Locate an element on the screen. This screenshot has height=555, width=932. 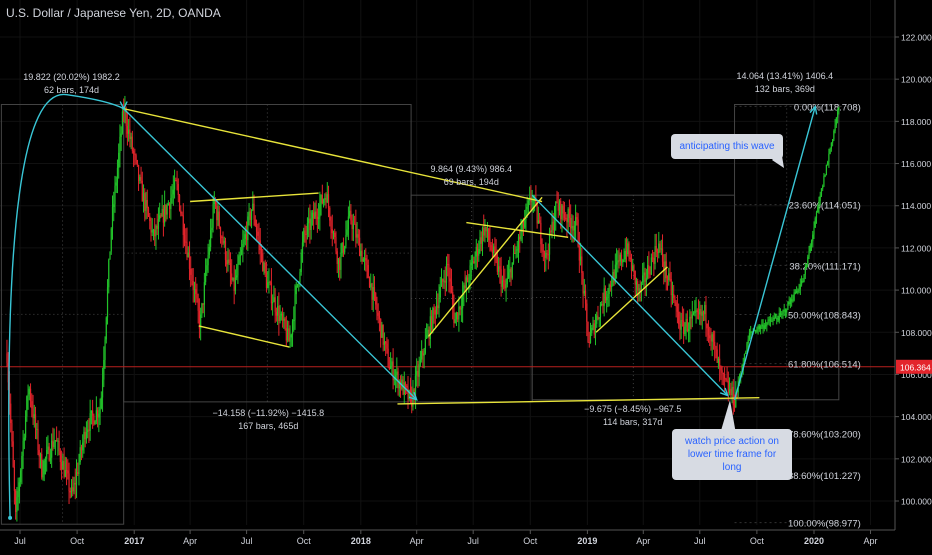
cyan-arrowhead is located at coordinates (413, 396).